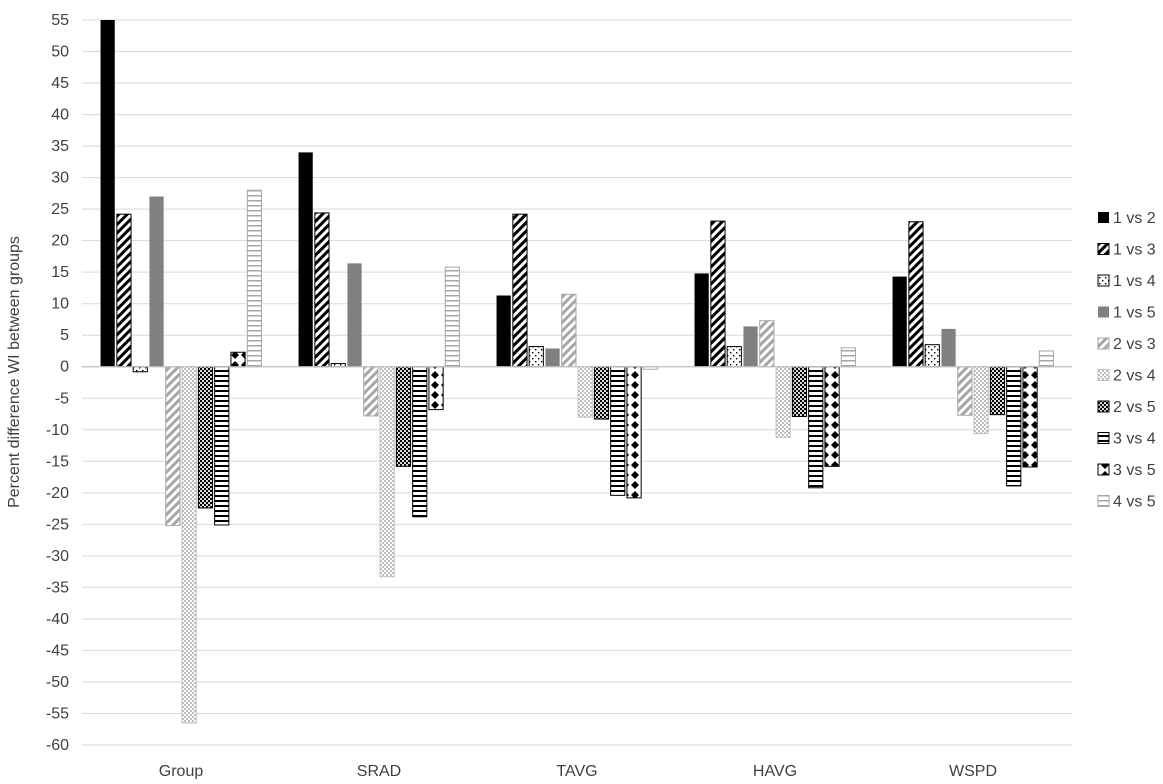 The width and height of the screenshot is (1163, 784). I want to click on y-tick-label: -15, so click(57, 461).